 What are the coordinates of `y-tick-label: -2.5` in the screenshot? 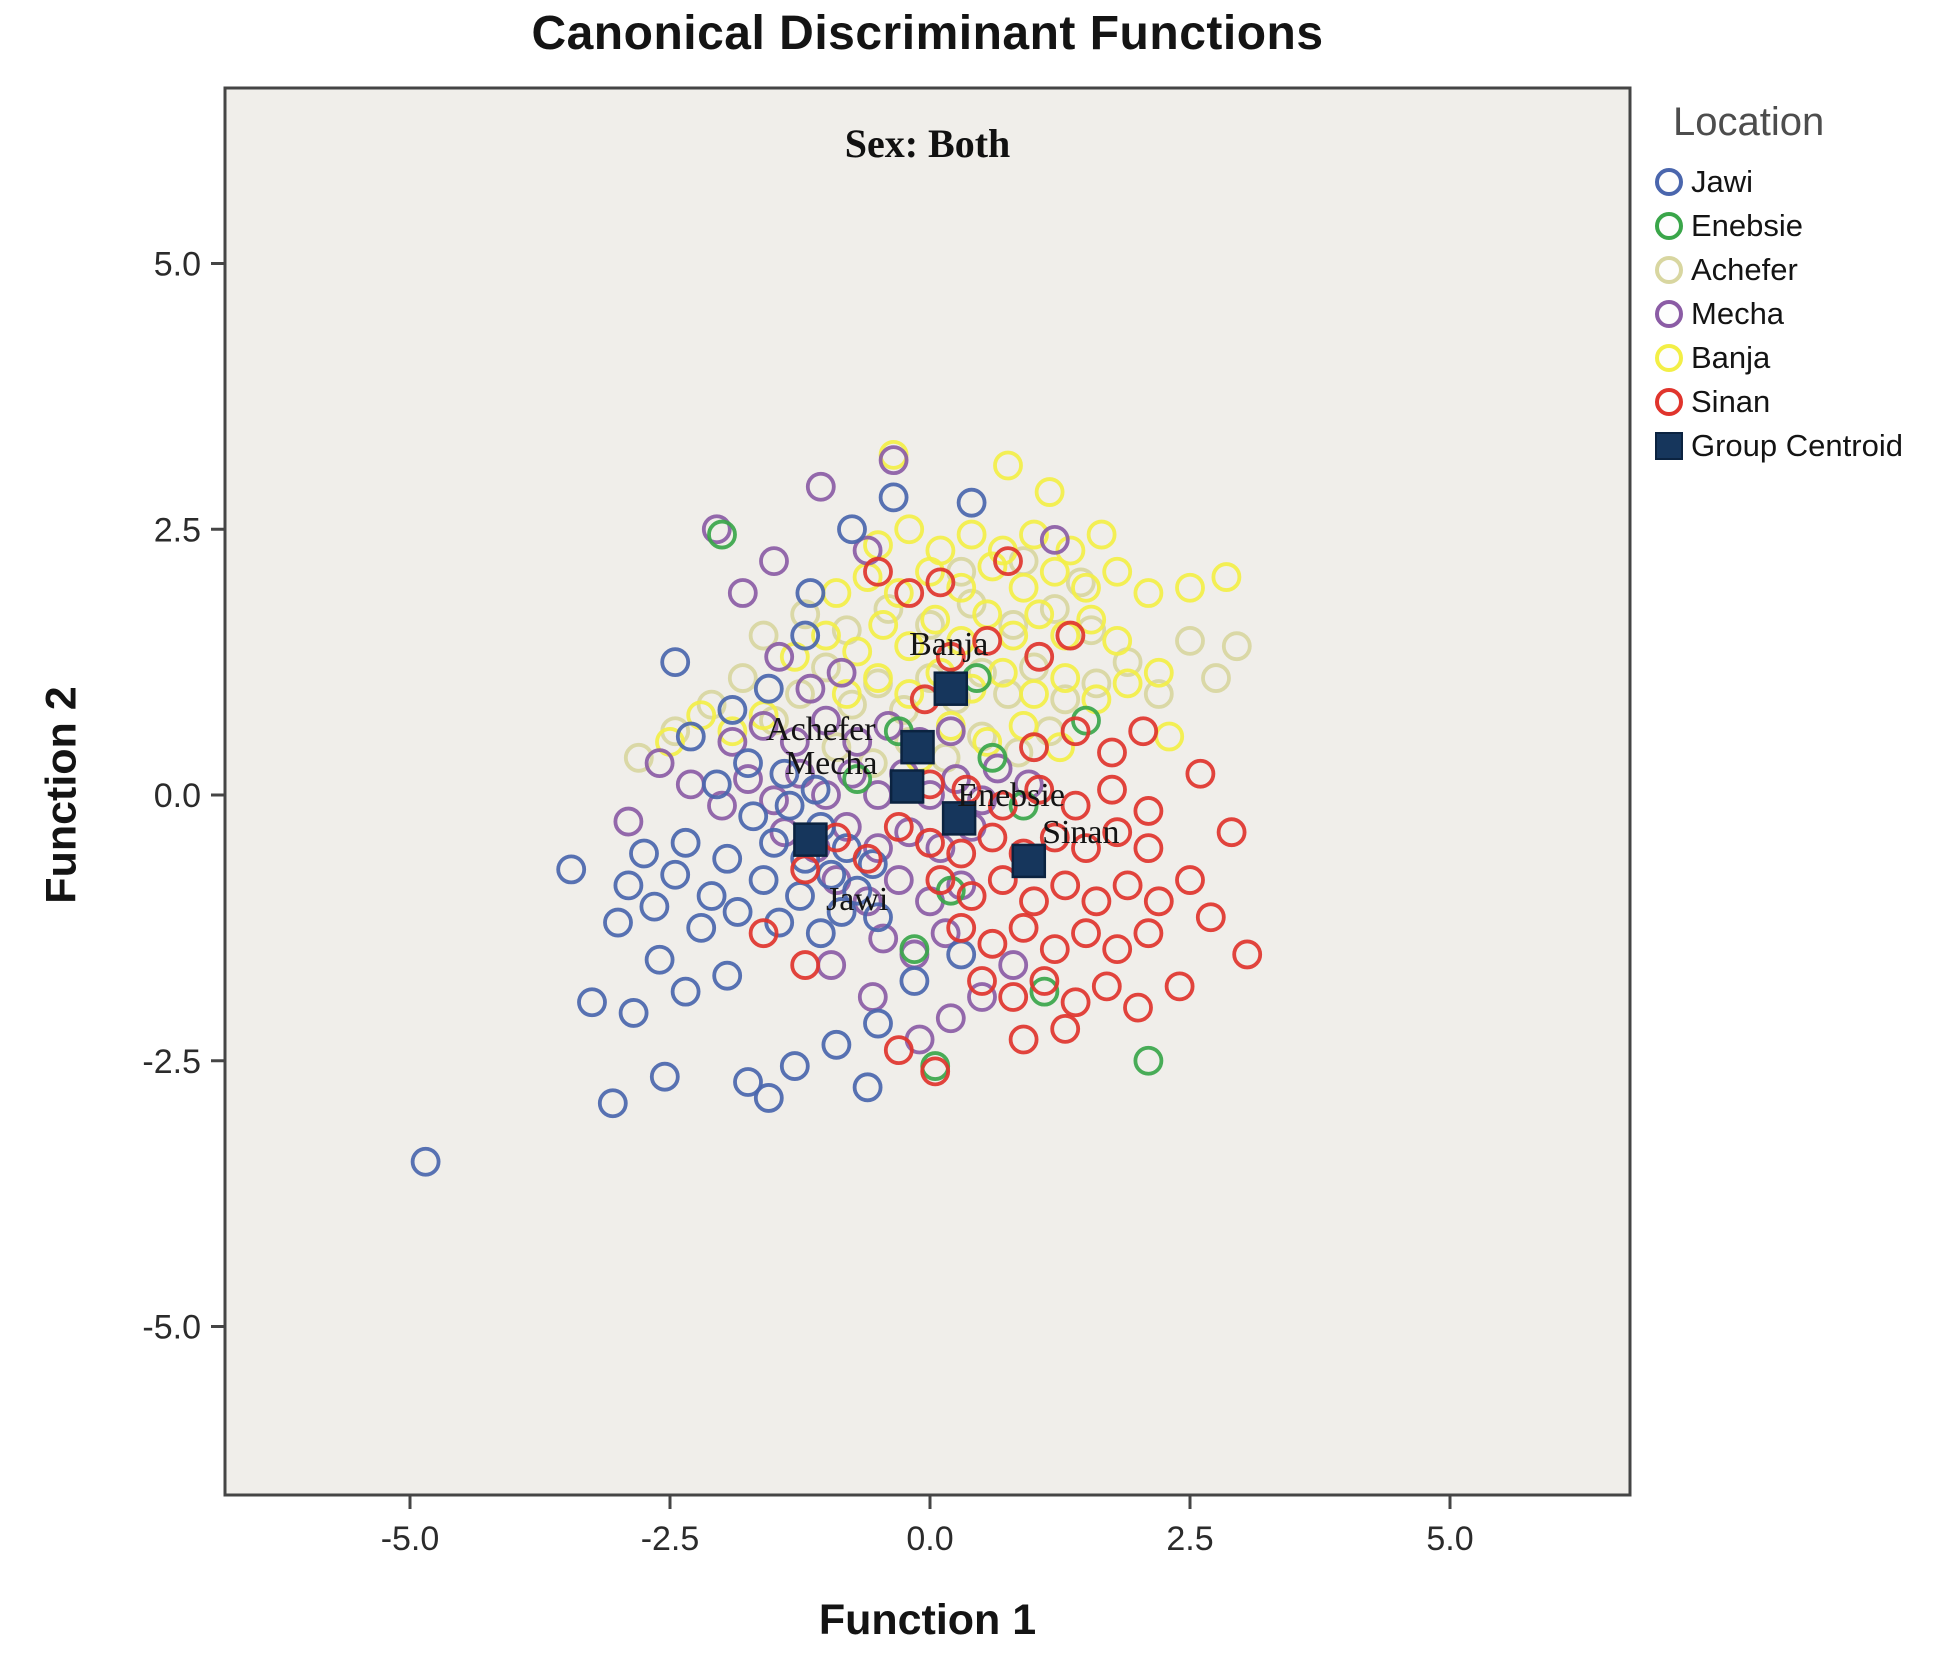 It's located at (171, 1062).